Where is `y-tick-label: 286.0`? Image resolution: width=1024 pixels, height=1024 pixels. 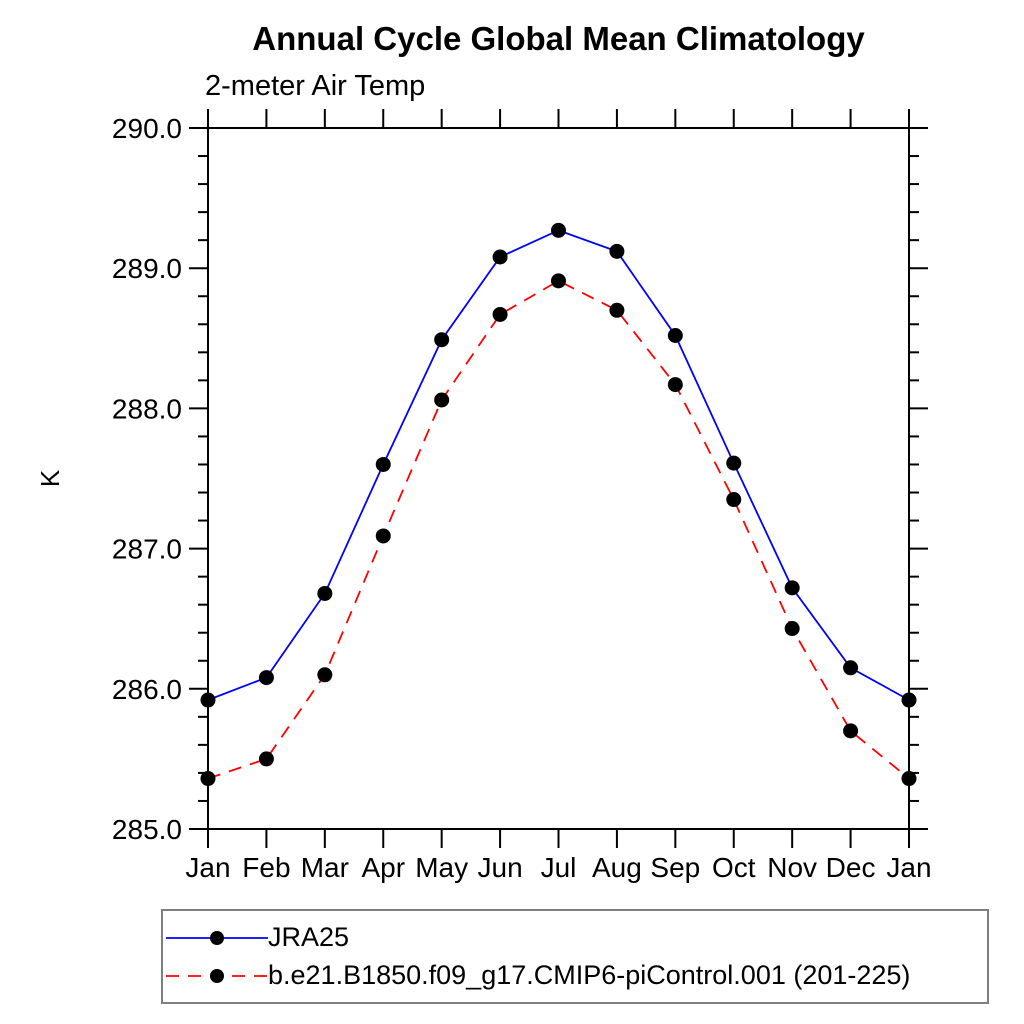
y-tick-label: 286.0 is located at coordinates (147, 689).